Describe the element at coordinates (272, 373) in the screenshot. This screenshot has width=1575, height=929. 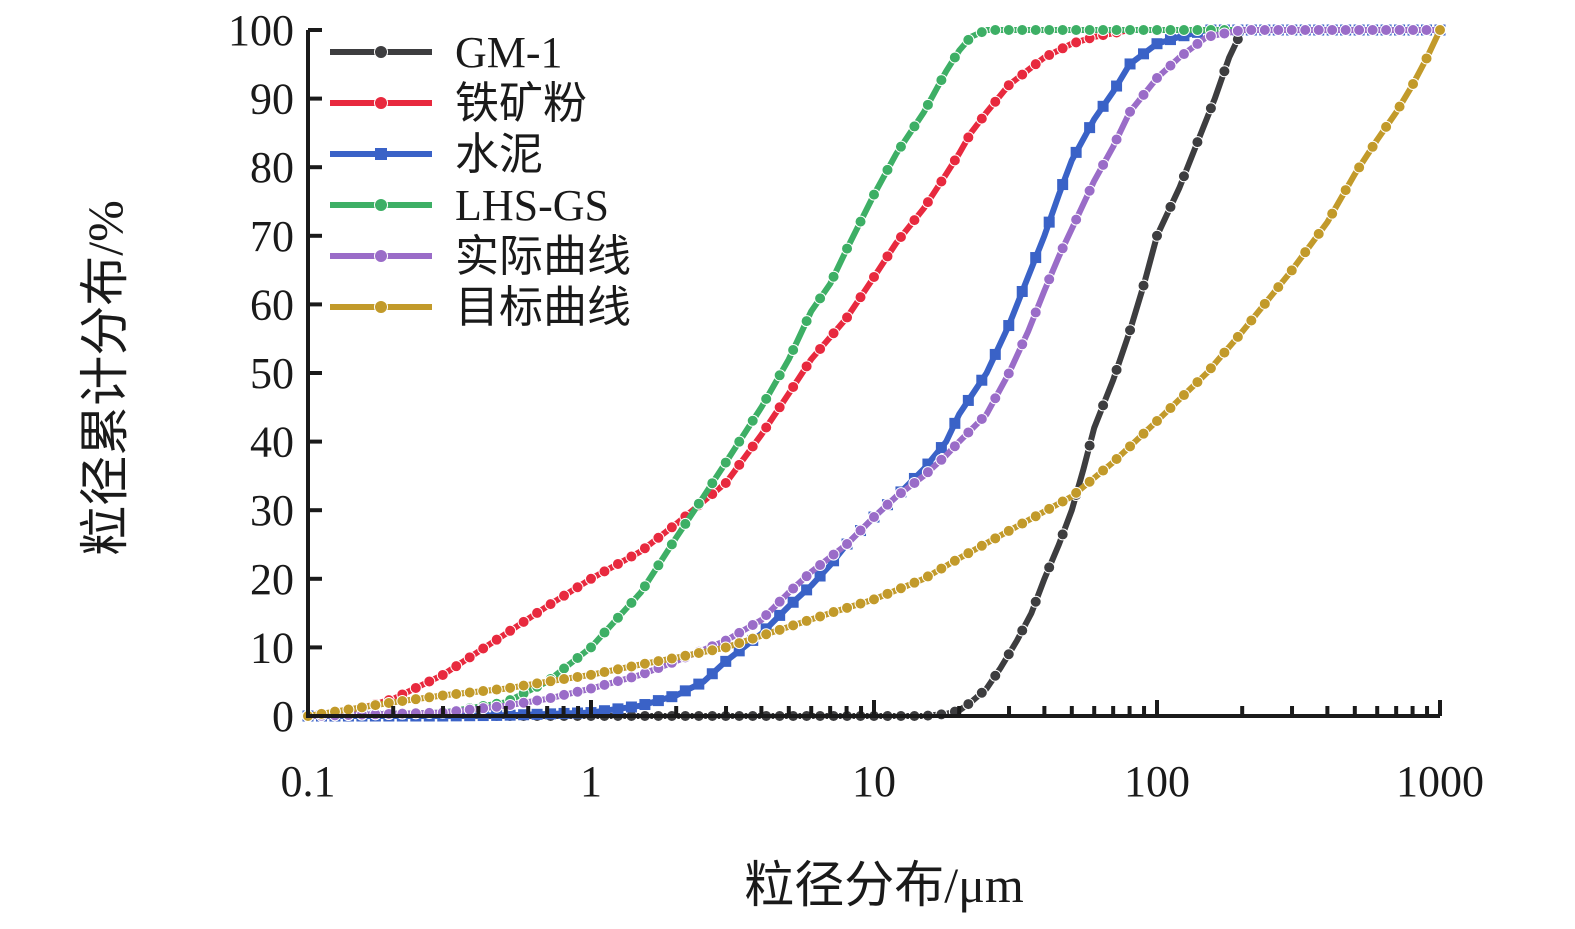
I see `y-tick-label-5: 50` at that location.